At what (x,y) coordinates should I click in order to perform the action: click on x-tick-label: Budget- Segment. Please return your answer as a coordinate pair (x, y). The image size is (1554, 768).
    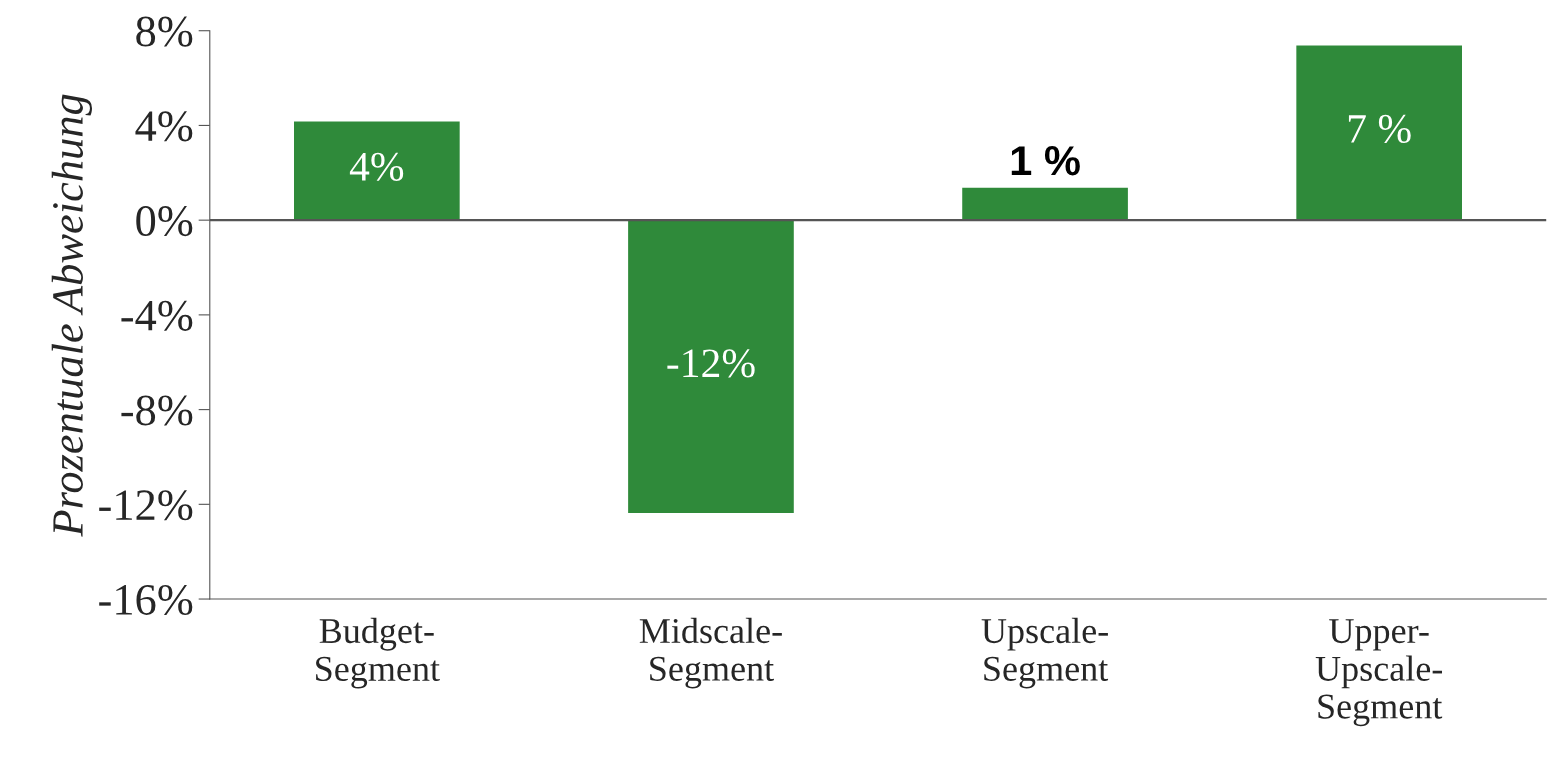
    Looking at the image, I should click on (378, 653).